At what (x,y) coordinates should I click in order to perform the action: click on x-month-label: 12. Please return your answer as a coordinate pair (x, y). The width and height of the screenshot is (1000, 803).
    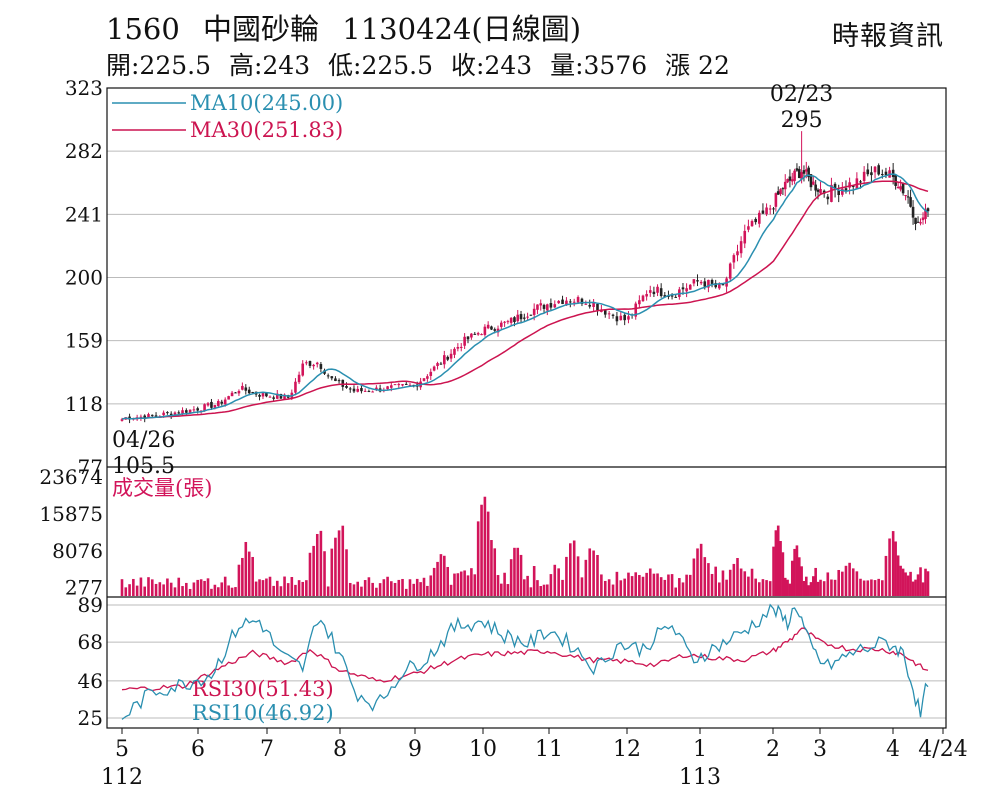
    Looking at the image, I should click on (627, 749).